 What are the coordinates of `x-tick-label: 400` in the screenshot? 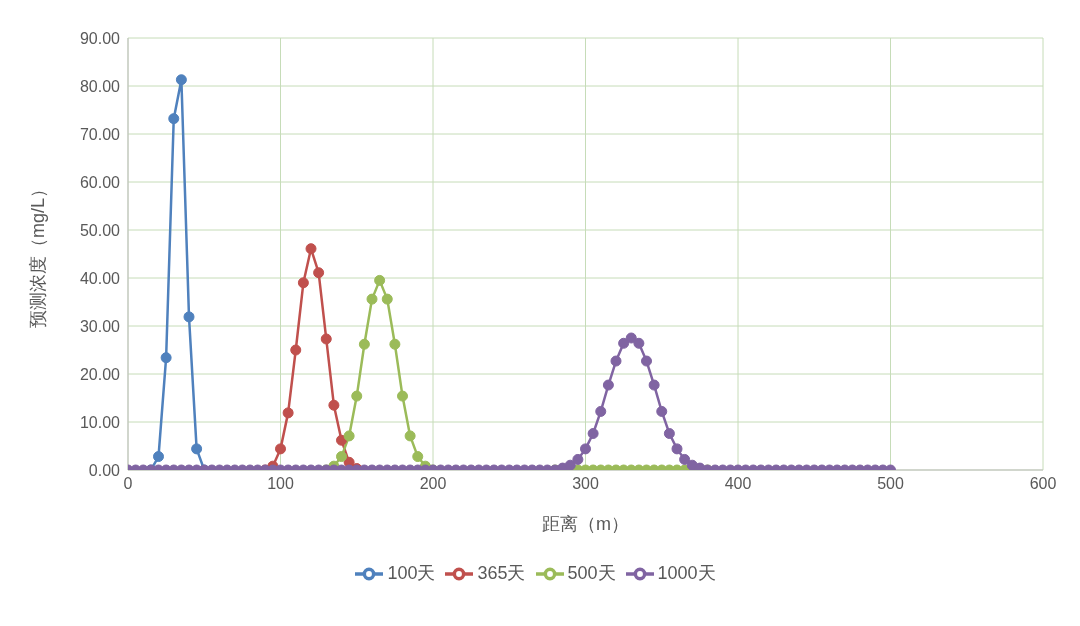 It's located at (738, 484).